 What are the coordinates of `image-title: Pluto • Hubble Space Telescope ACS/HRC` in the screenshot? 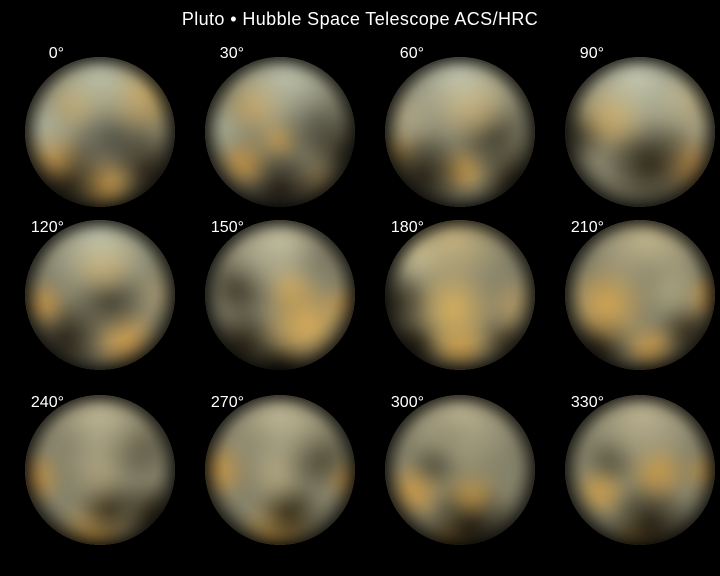 It's located at (360, 19).